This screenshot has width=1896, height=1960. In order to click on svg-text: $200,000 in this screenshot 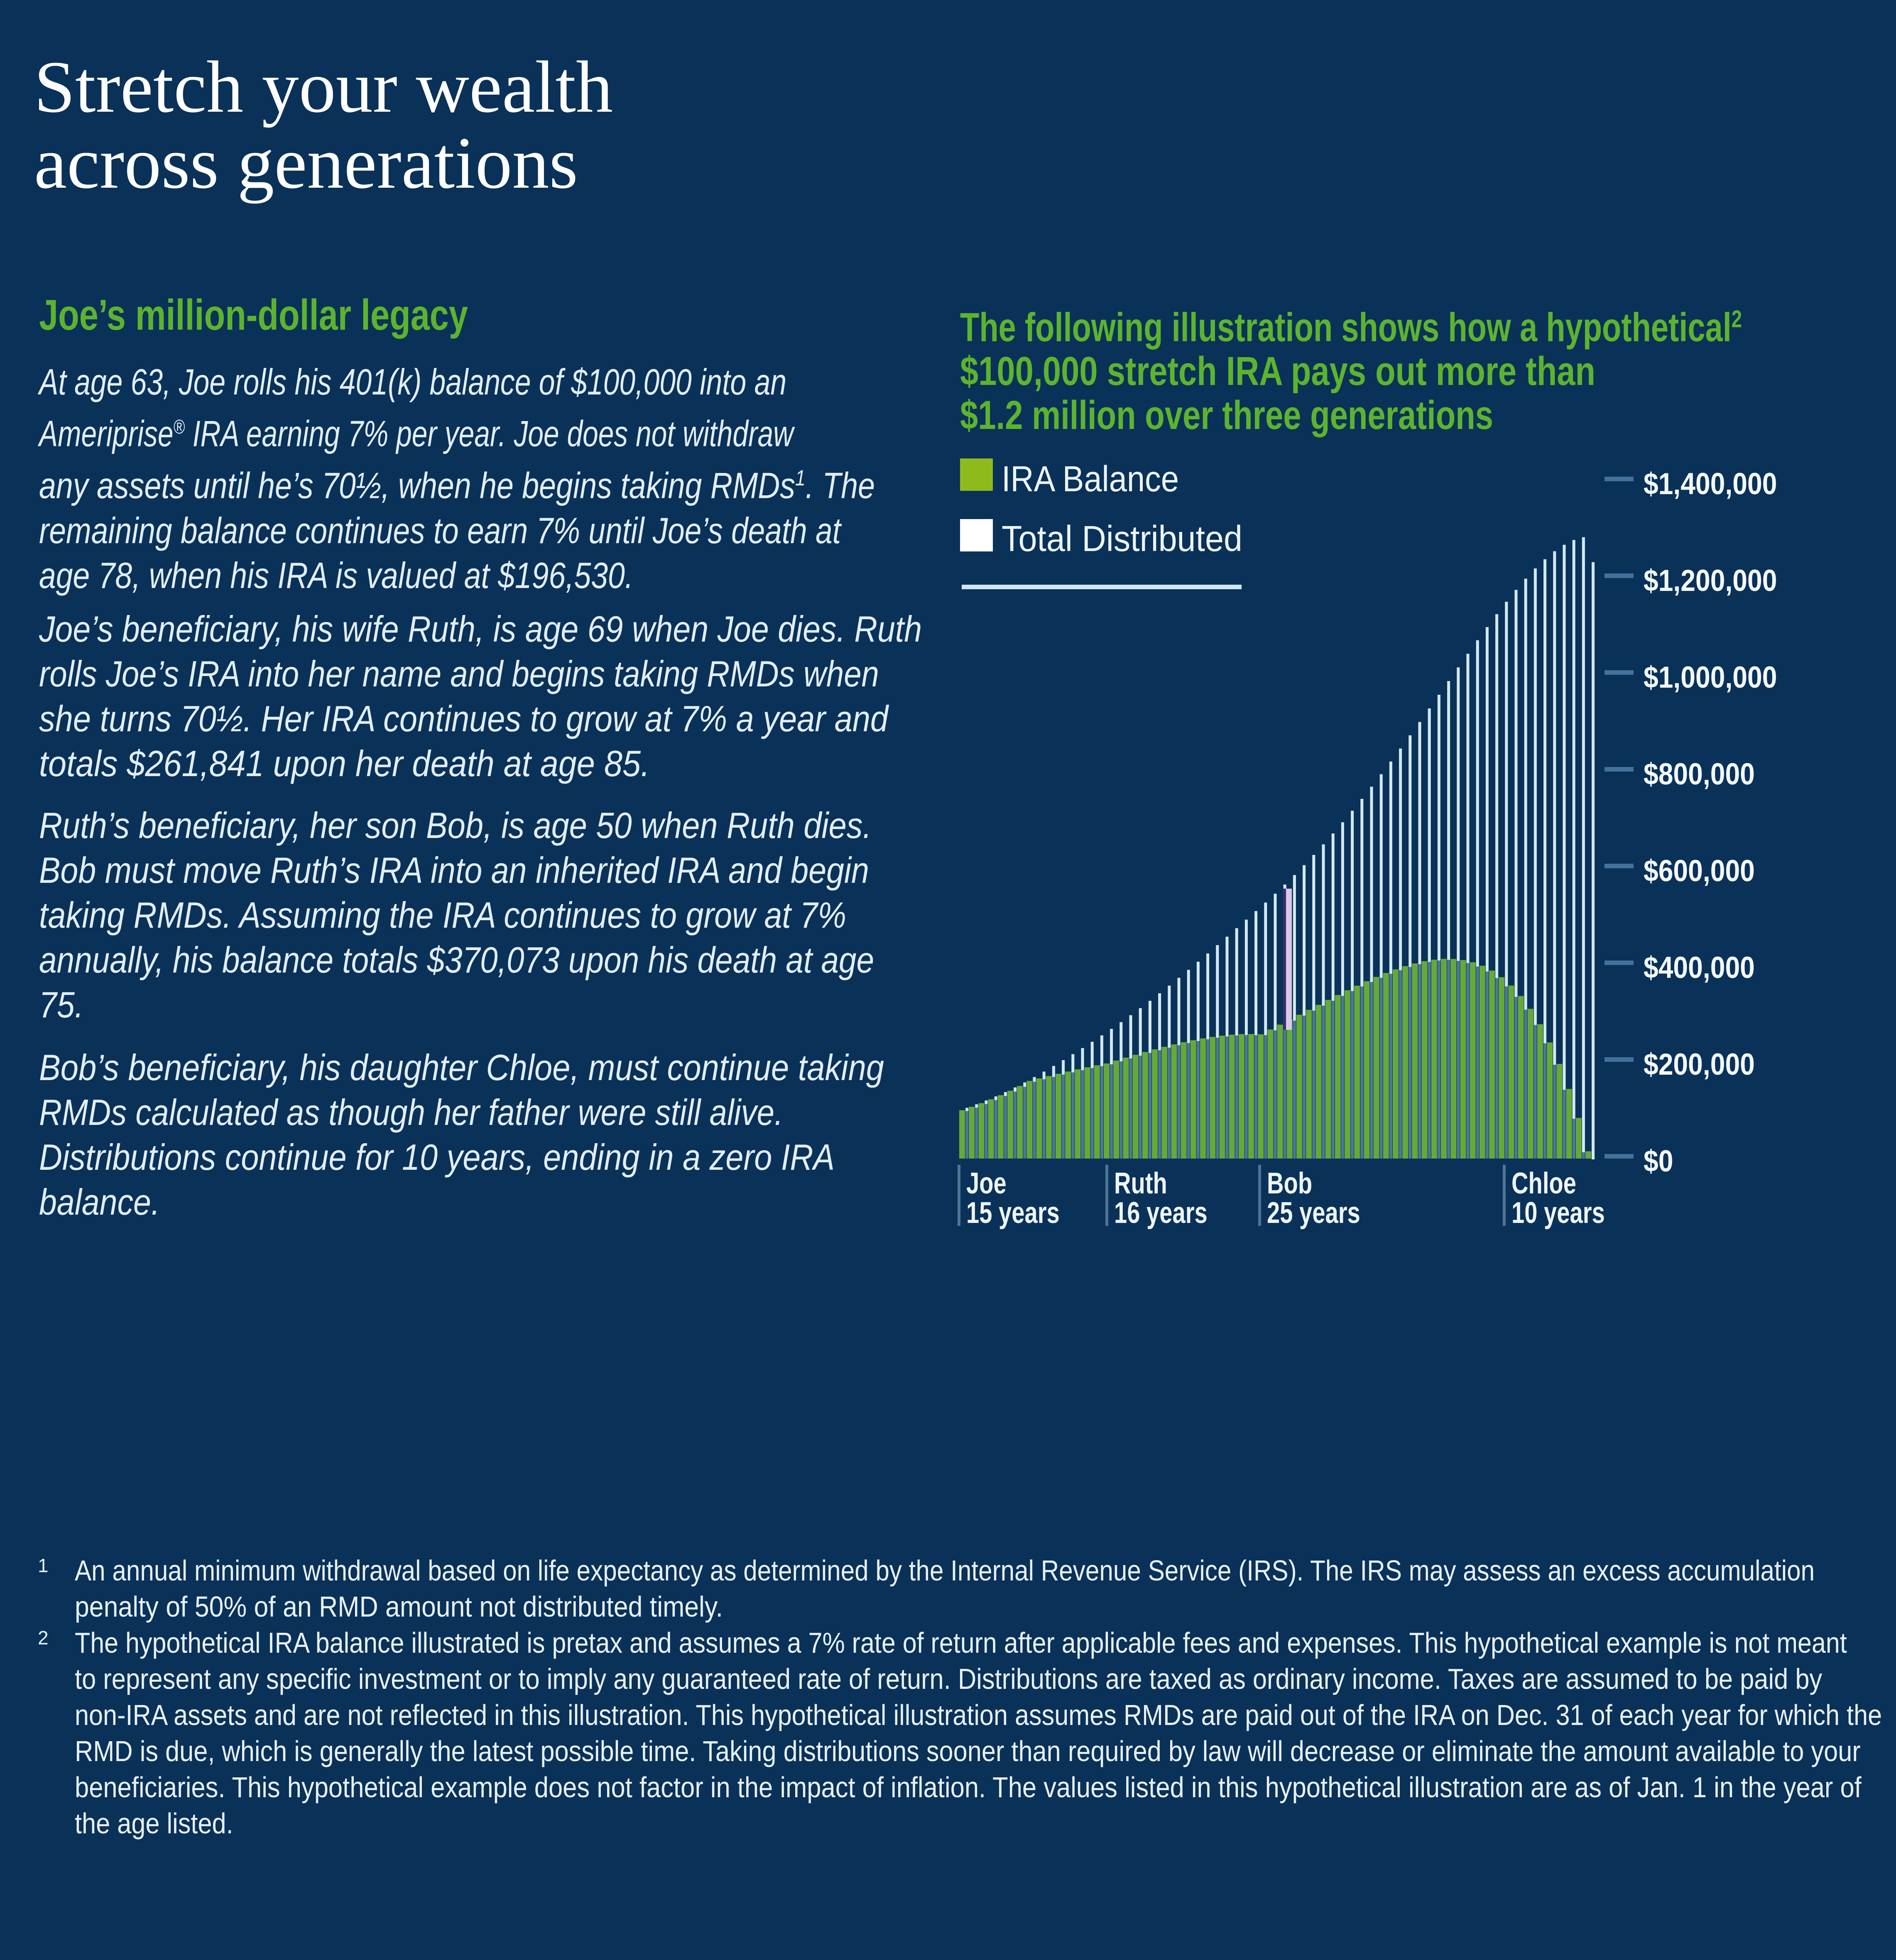, I will do `click(1699, 1064)`.